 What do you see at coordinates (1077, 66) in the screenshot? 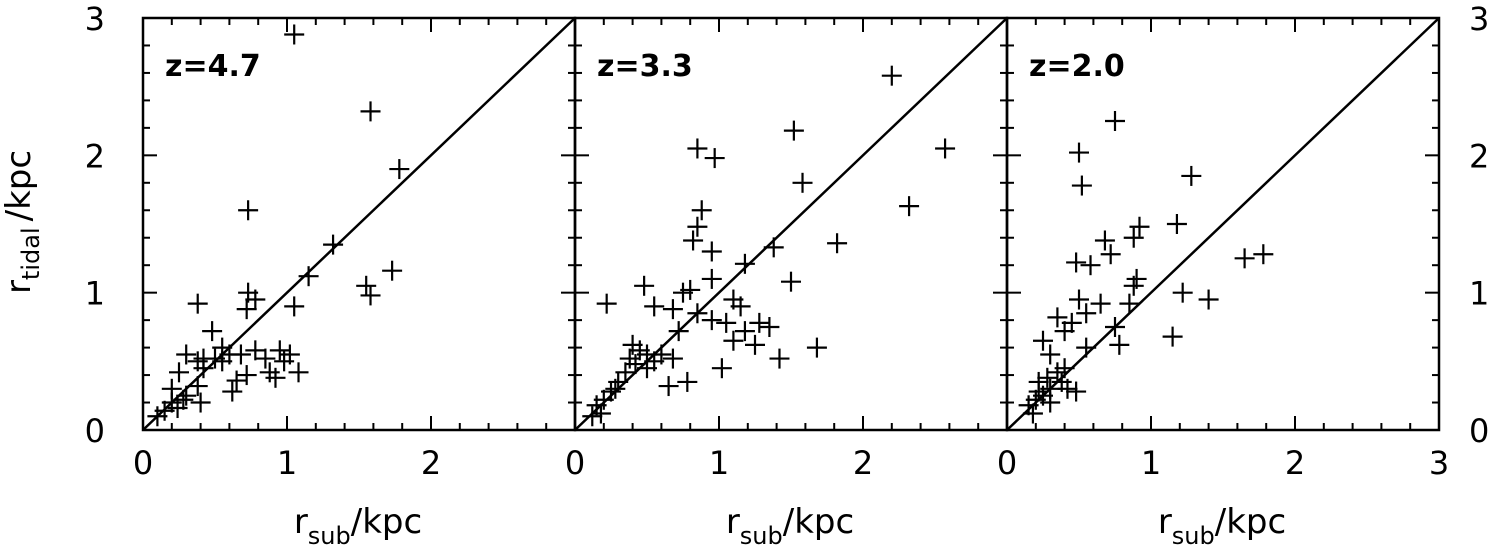
I see `redshift-label: z=2.0` at bounding box center [1077, 66].